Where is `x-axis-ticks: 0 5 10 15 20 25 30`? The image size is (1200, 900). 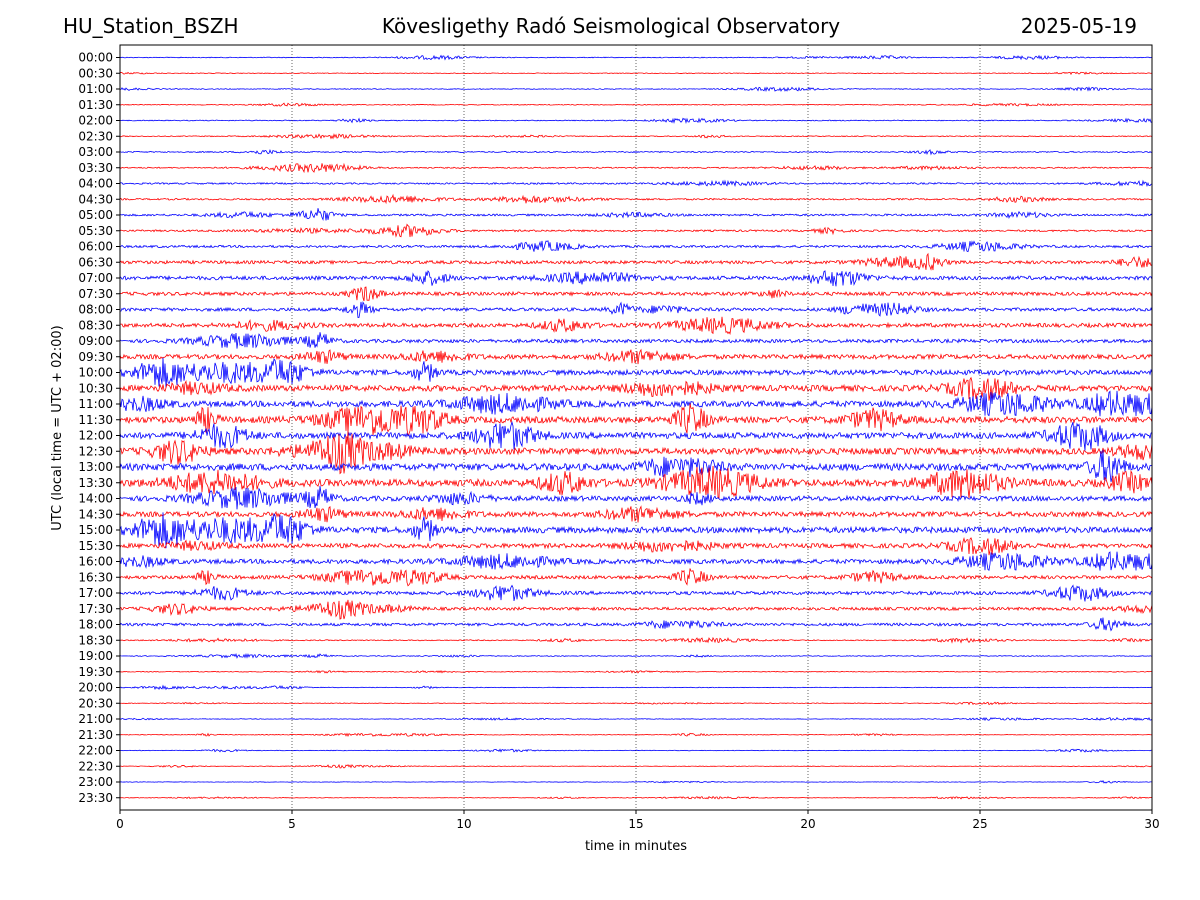 x-axis-ticks: 0 5 10 15 20 25 30 is located at coordinates (638, 820).